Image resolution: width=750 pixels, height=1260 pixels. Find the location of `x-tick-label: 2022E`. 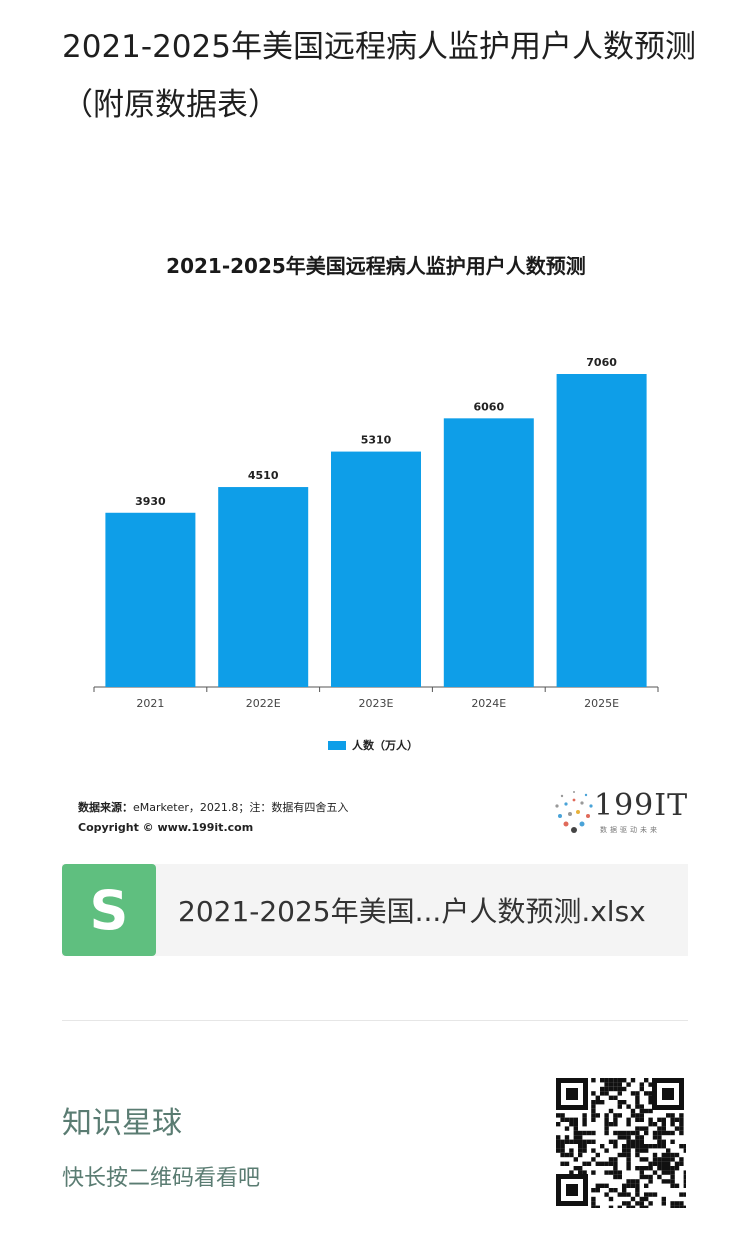

x-tick-label: 2022E is located at coordinates (263, 703).